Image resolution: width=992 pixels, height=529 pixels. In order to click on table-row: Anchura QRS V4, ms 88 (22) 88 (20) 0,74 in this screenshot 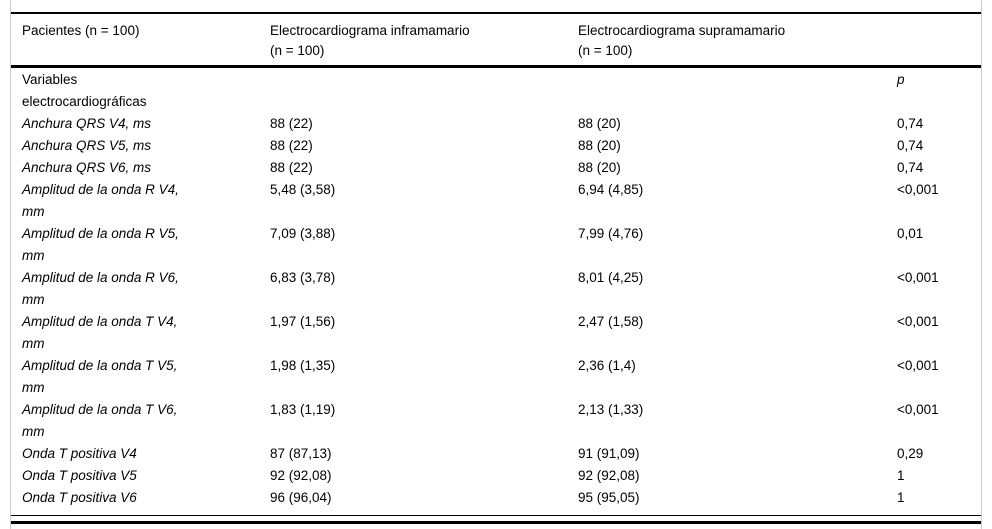, I will do `click(496, 124)`.